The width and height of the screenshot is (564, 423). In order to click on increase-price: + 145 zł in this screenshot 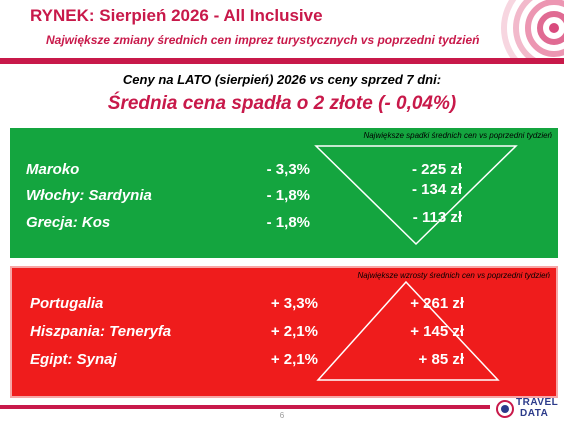, I will do `click(437, 331)`.